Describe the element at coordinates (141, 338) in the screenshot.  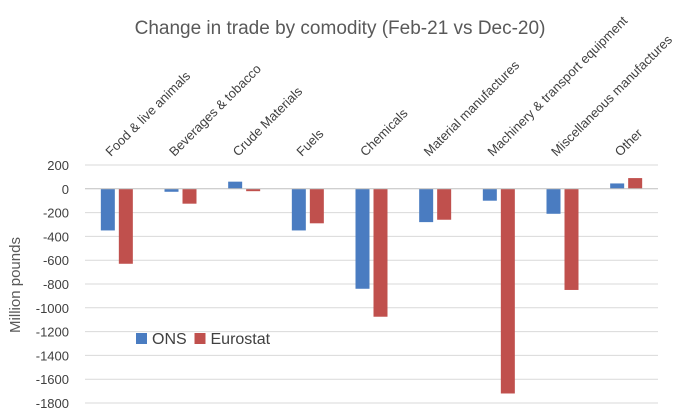
I see `legend-swatch-ons` at that location.